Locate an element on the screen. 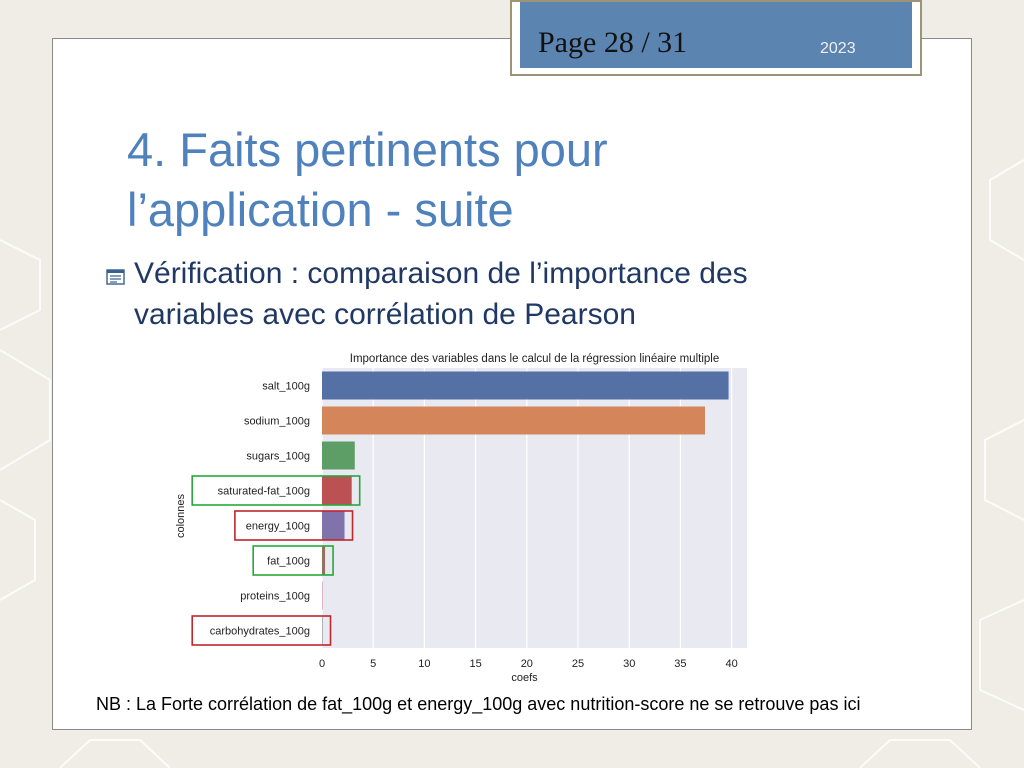  category-label: sugars_100g is located at coordinates (278, 457).